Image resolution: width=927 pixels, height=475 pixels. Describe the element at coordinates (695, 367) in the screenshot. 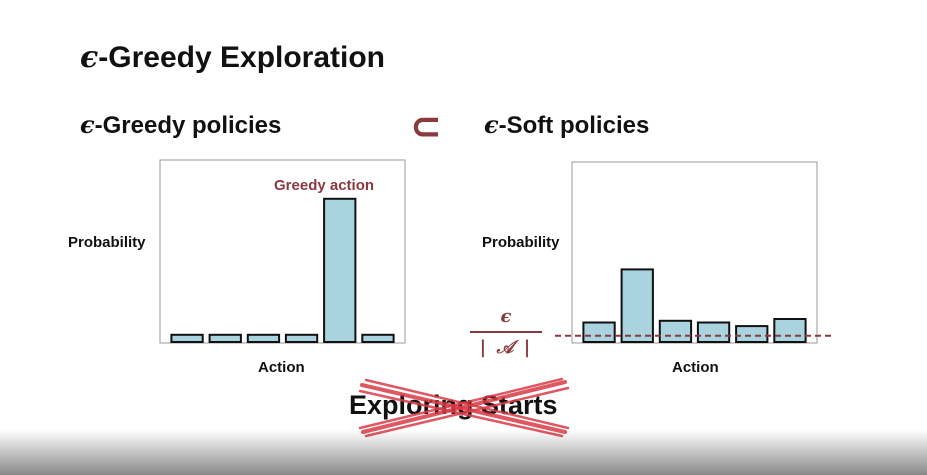

I see `right-xlabel: Action` at that location.